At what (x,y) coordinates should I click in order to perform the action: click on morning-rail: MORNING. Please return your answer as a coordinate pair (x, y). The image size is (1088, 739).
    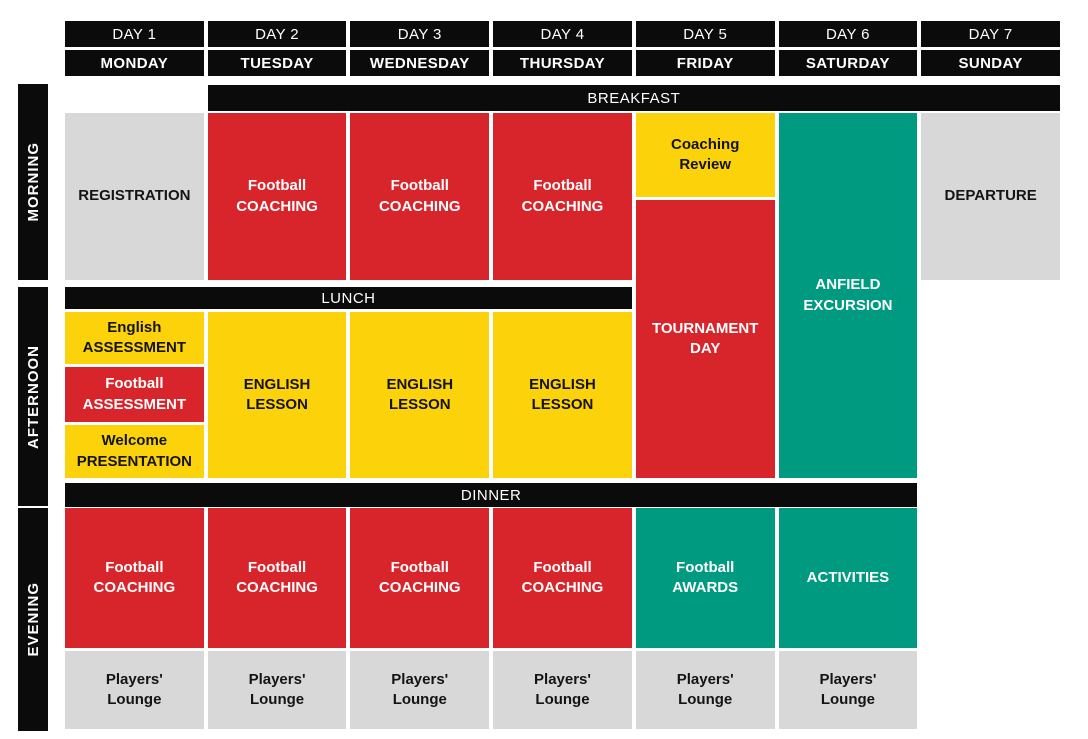
    Looking at the image, I should click on (33, 182).